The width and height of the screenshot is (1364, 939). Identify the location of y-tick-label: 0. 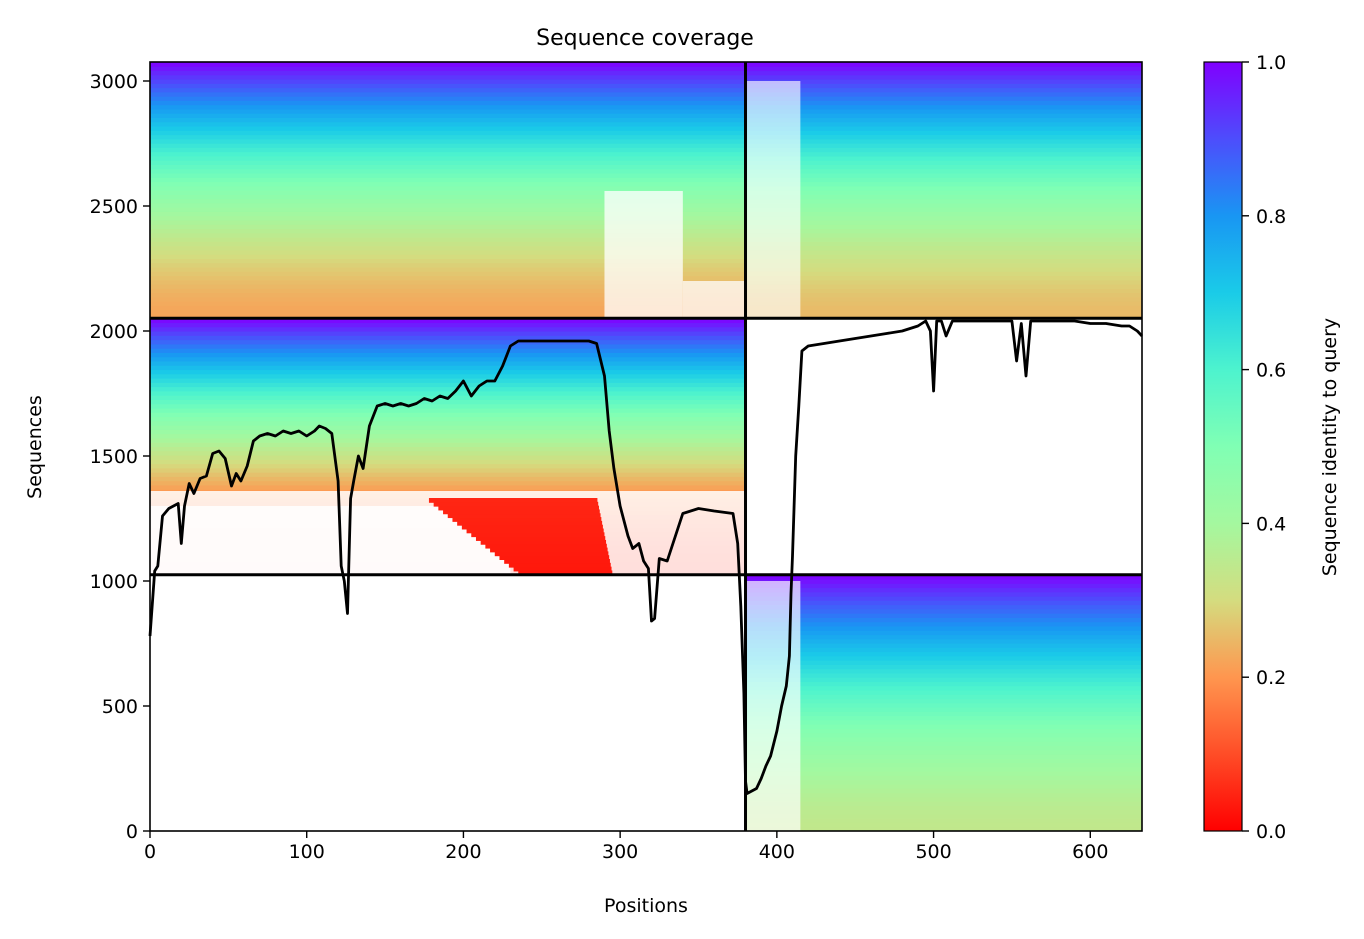
(132, 832).